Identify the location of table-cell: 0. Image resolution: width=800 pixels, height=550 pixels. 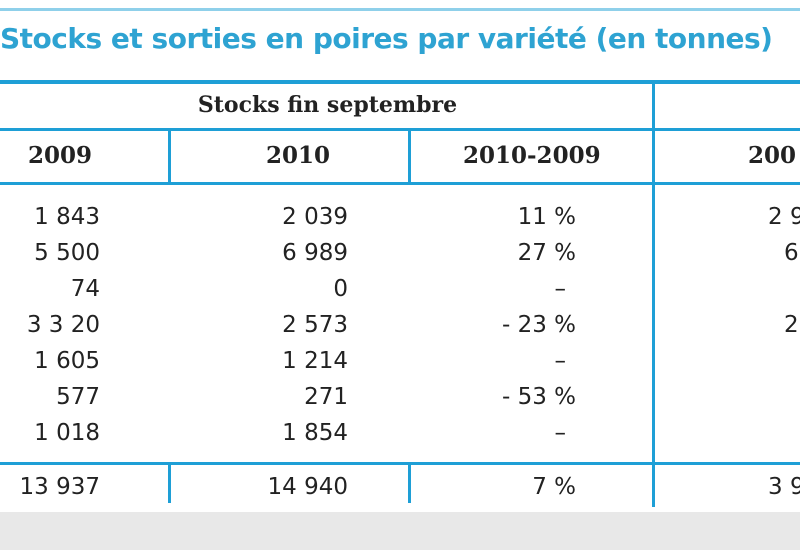
(340, 289).